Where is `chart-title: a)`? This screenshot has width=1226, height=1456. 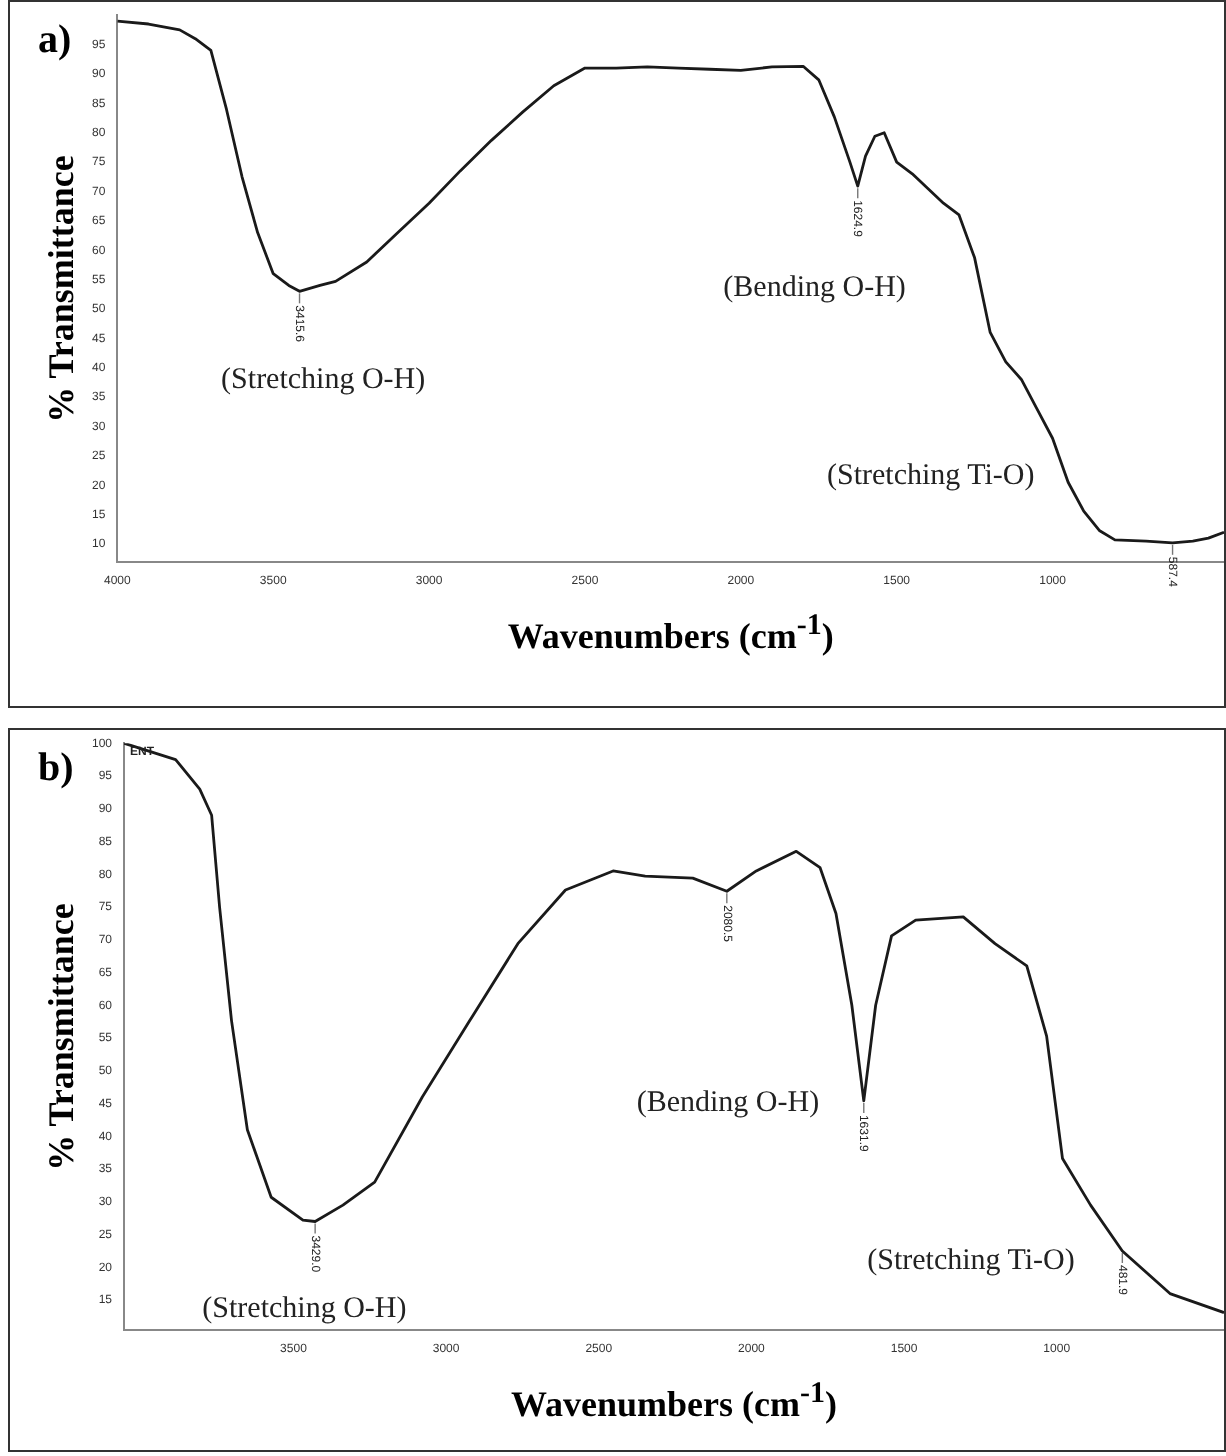
chart-title: a) is located at coordinates (55, 41).